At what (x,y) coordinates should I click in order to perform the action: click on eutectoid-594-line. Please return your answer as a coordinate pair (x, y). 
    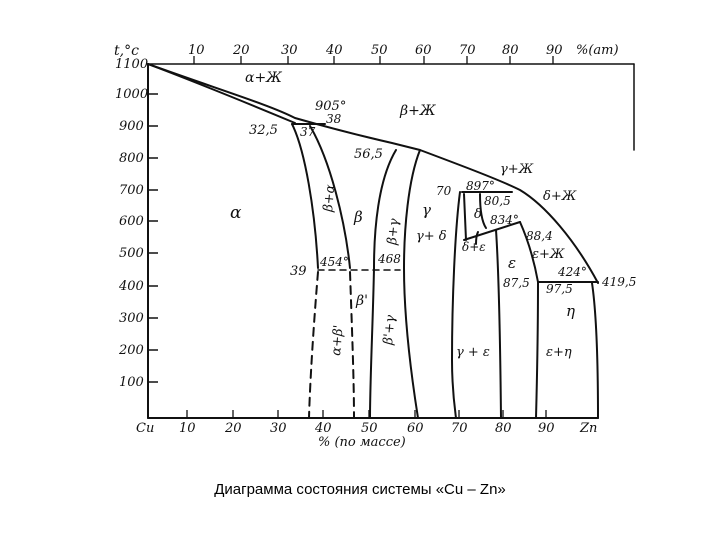
    Looking at the image, I should click on (492, 231).